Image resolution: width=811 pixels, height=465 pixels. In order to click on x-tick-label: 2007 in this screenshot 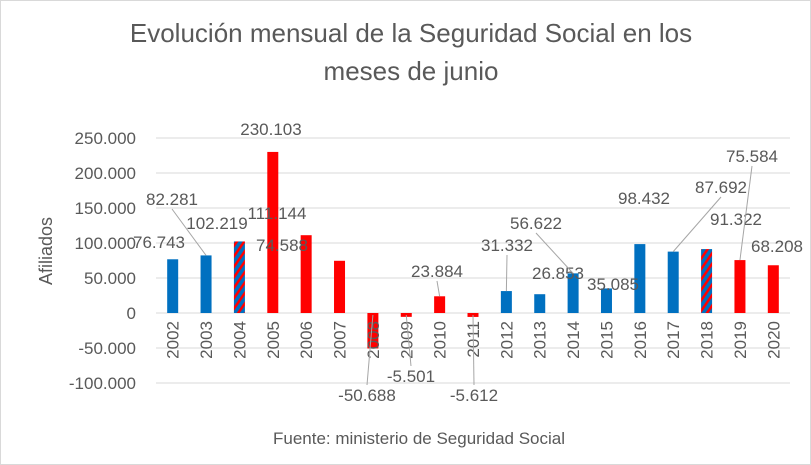, I will do `click(340, 340)`.